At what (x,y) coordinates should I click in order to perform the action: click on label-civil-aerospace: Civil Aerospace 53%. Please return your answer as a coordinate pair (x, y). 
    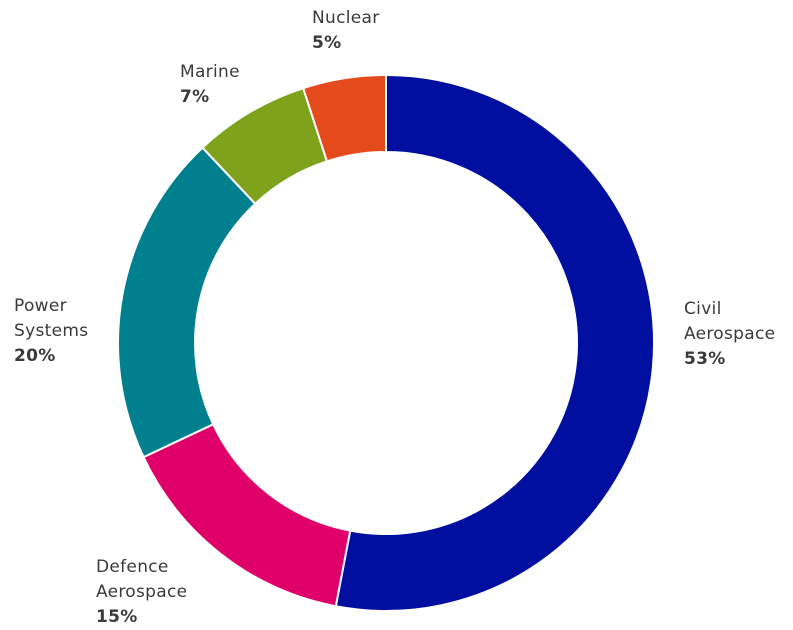
    Looking at the image, I should click on (729, 334).